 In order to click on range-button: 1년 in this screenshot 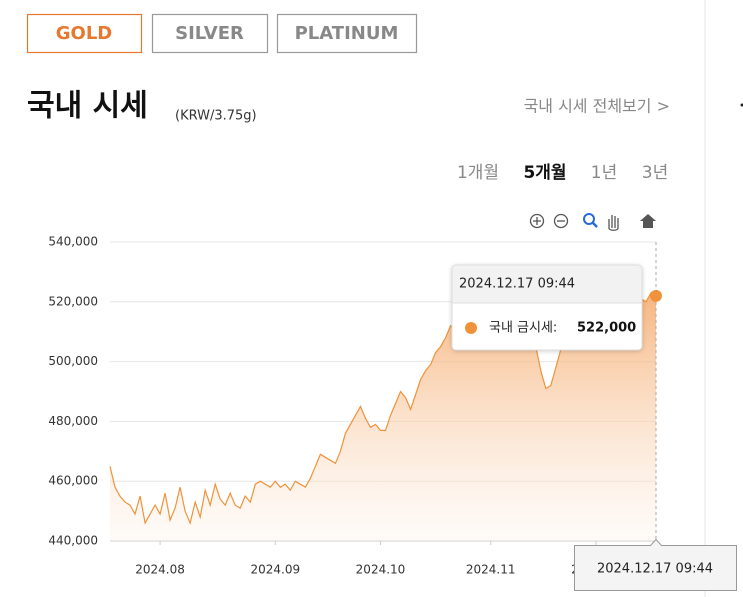, I will do `click(604, 173)`.